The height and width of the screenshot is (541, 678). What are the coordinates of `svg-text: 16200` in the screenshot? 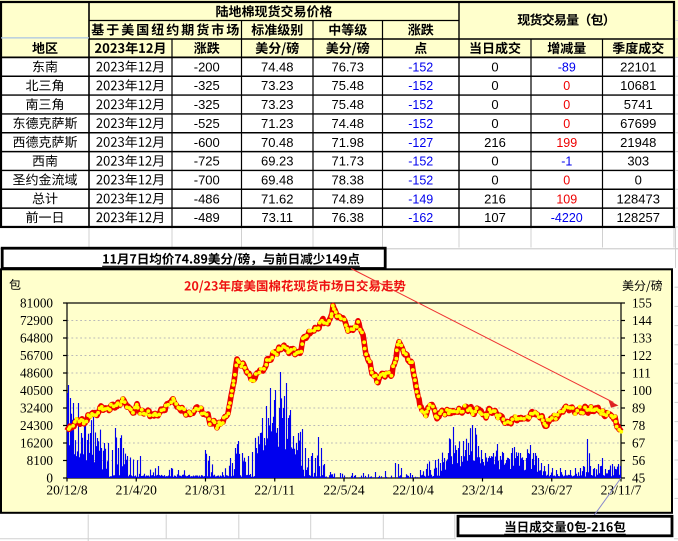 It's located at (36, 442).